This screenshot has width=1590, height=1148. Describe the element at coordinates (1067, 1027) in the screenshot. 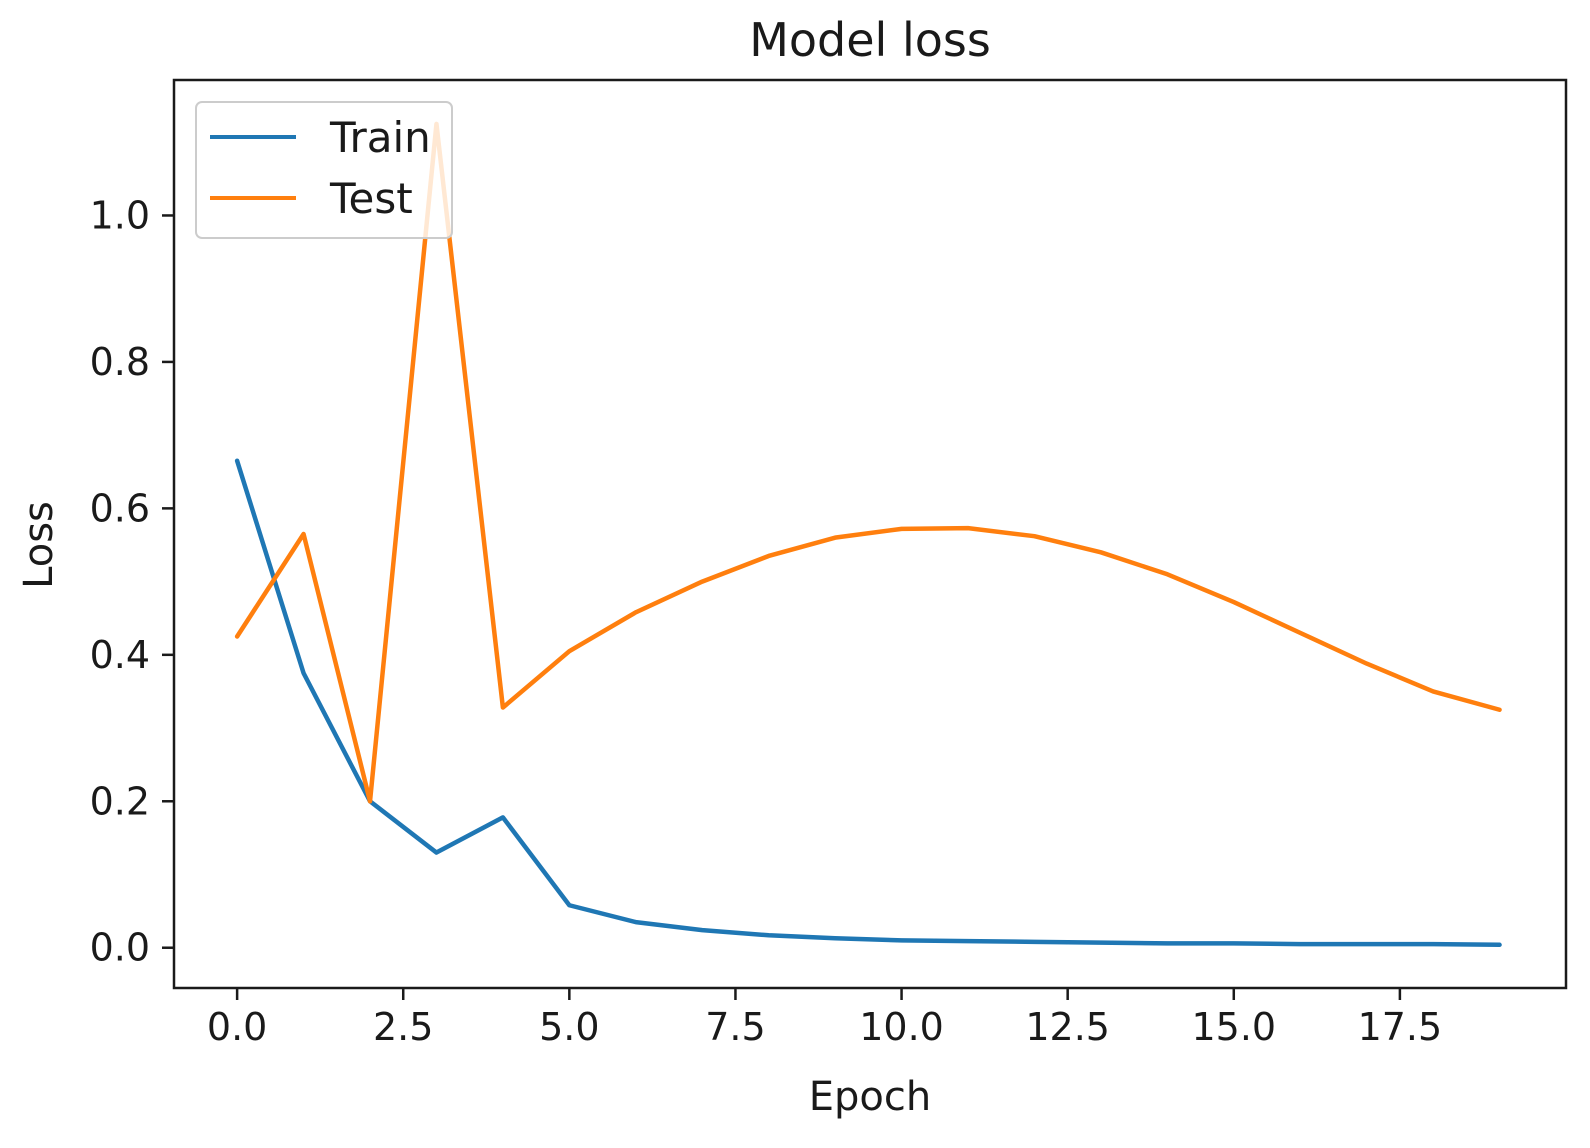

I see `x-tick-label: 12.5` at that location.